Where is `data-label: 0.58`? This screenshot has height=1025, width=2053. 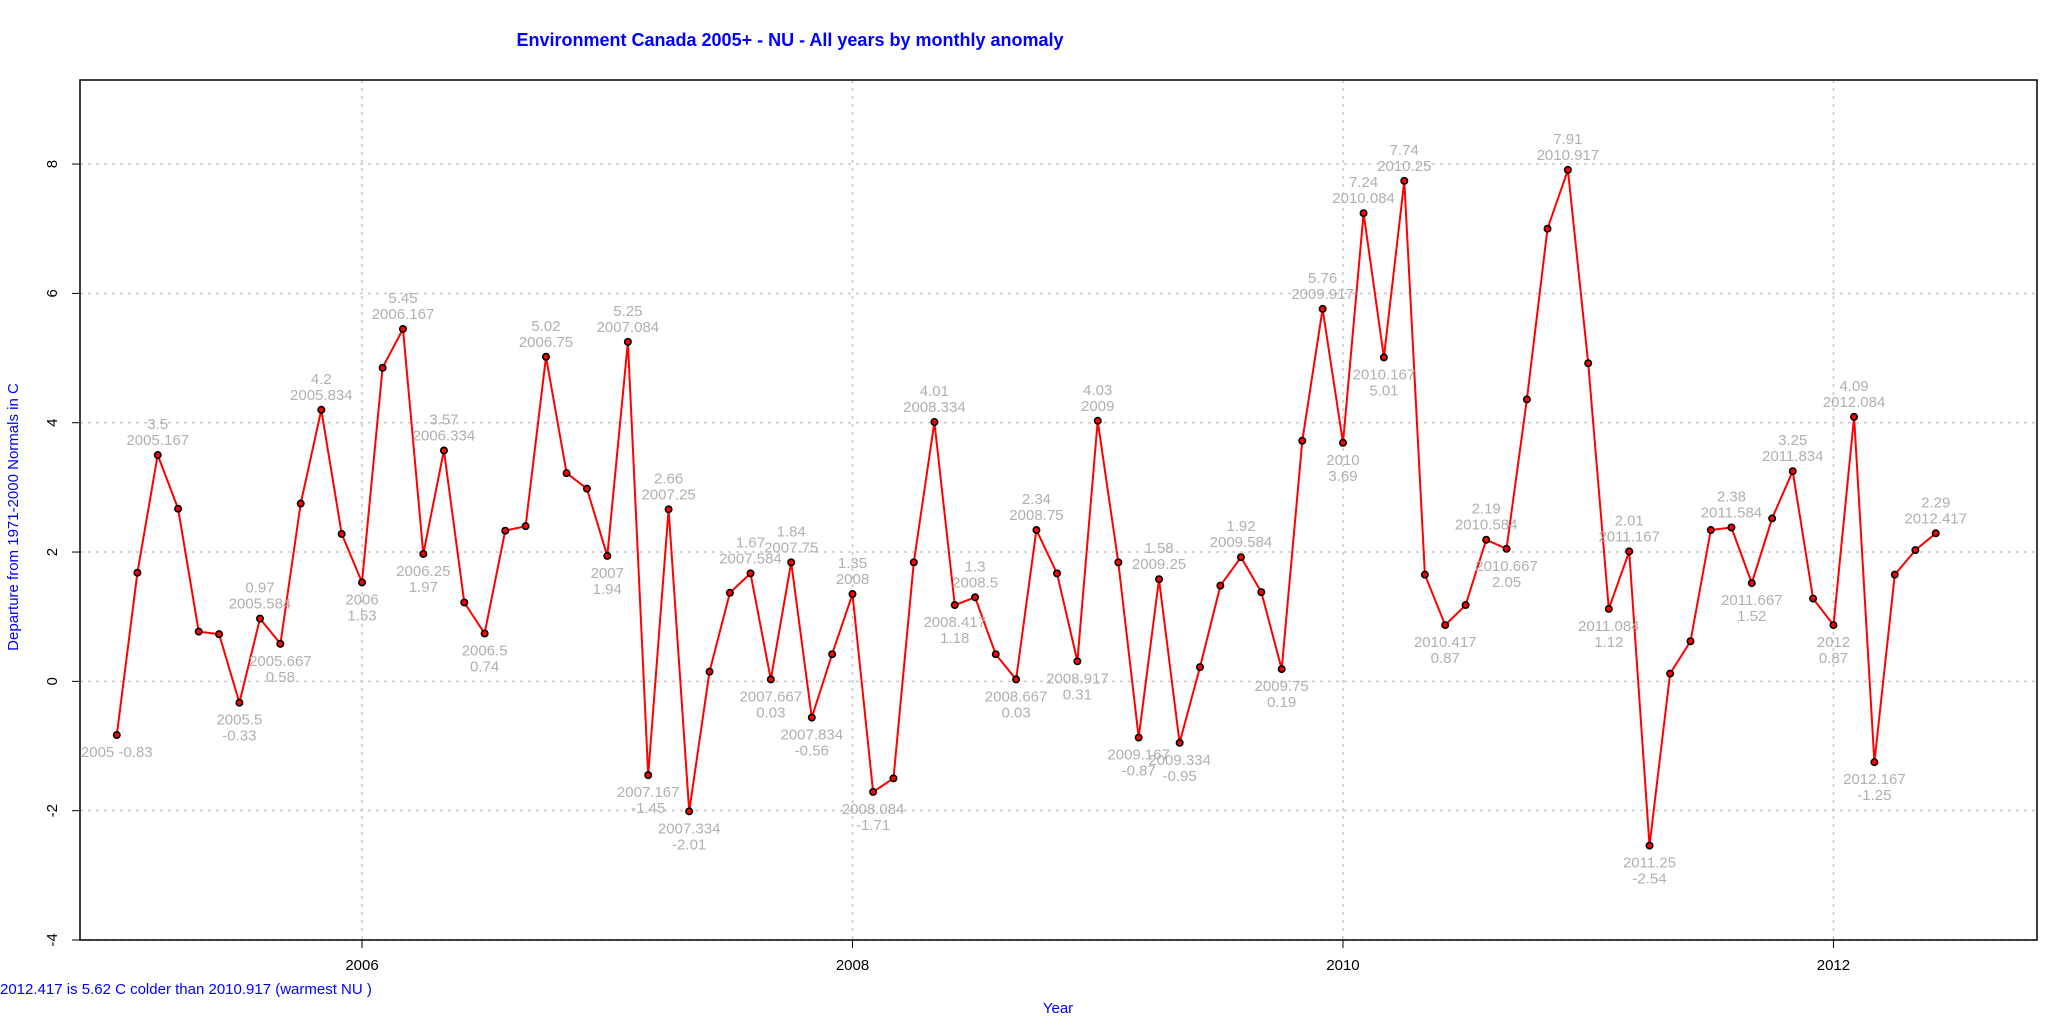 data-label: 0.58 is located at coordinates (280, 677).